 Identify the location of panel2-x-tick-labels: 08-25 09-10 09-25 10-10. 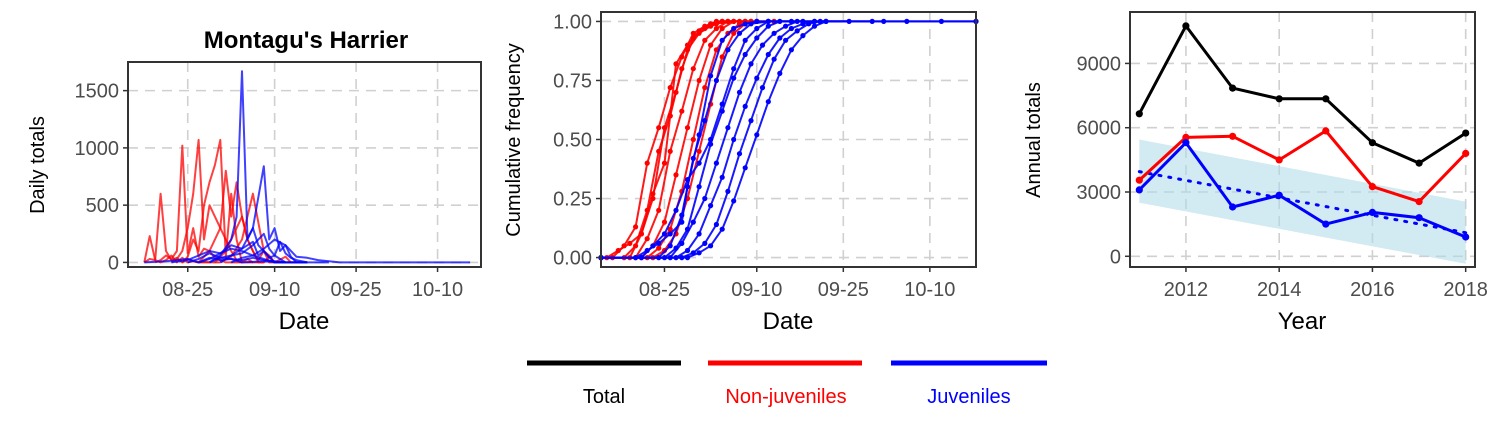
(797, 284).